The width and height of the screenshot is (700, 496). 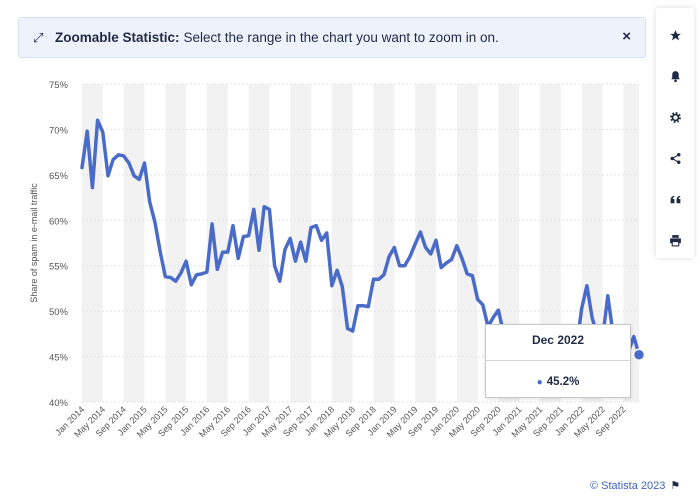 I want to click on favorite-button, so click(x=675, y=35).